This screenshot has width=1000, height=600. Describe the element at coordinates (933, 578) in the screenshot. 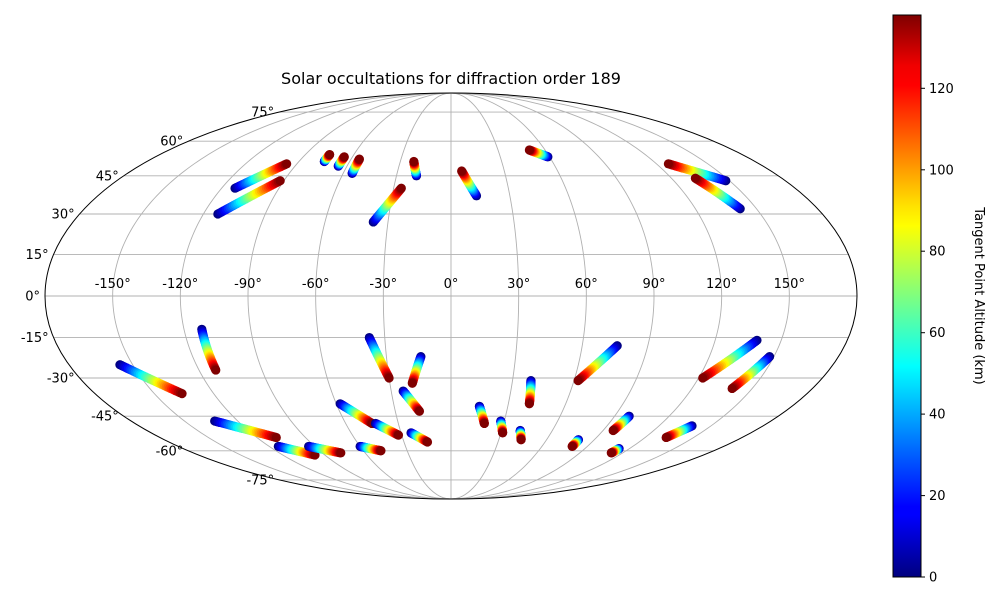

I see `colorbar-tick-label: 0` at that location.